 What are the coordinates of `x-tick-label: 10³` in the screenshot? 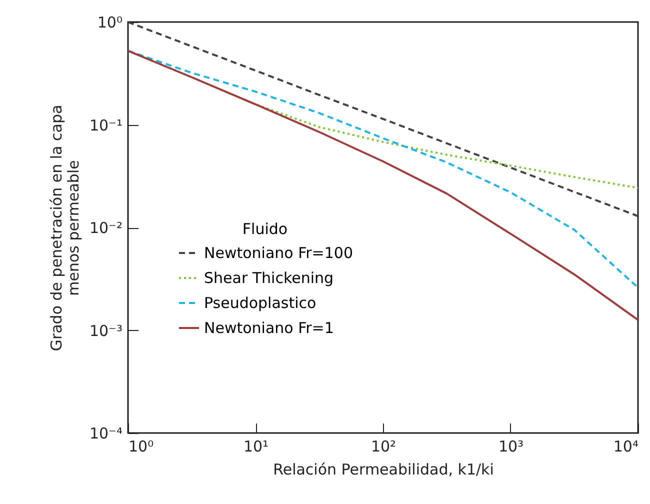 It's located at (511, 447).